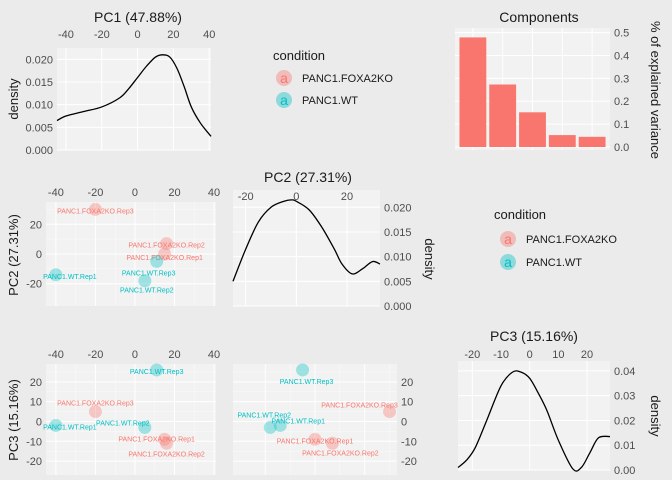  What do you see at coordinates (13, 420) in the screenshot?
I see `scatter-pc1-pc3-ylabel: PC3 (15.16%)` at bounding box center [13, 420].